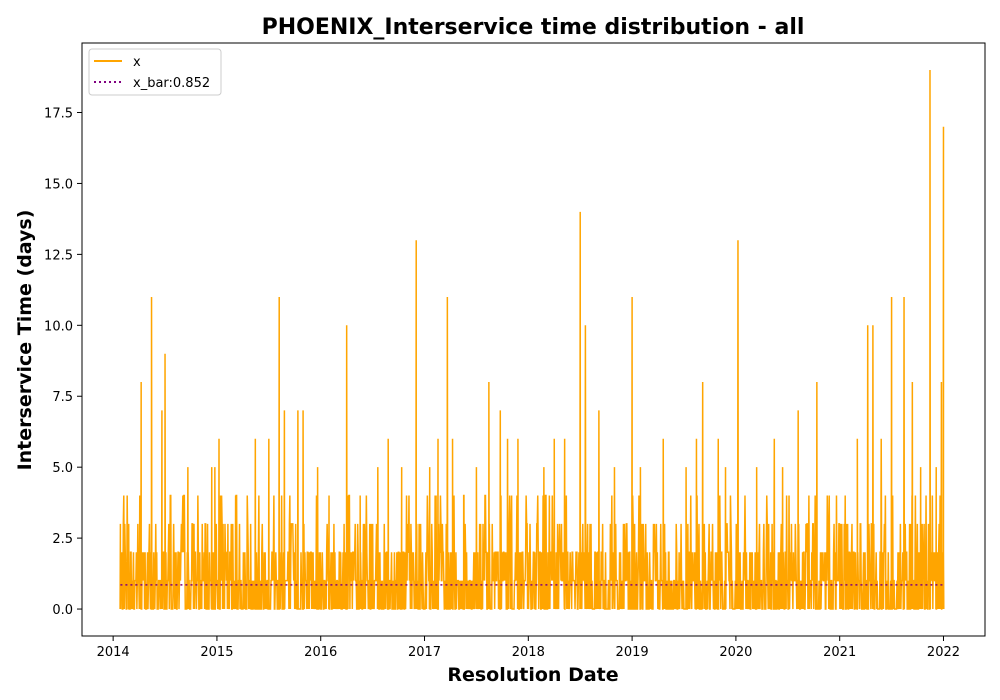 Image resolution: width=1000 pixels, height=700 pixels. I want to click on x-tick-label: 2021, so click(839, 652).